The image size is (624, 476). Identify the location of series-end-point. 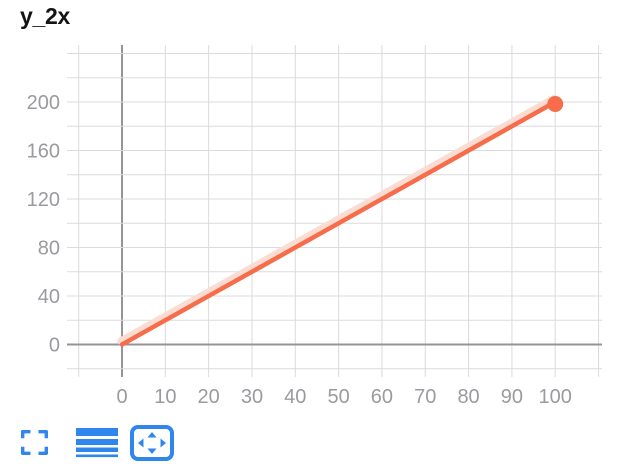
(555, 103).